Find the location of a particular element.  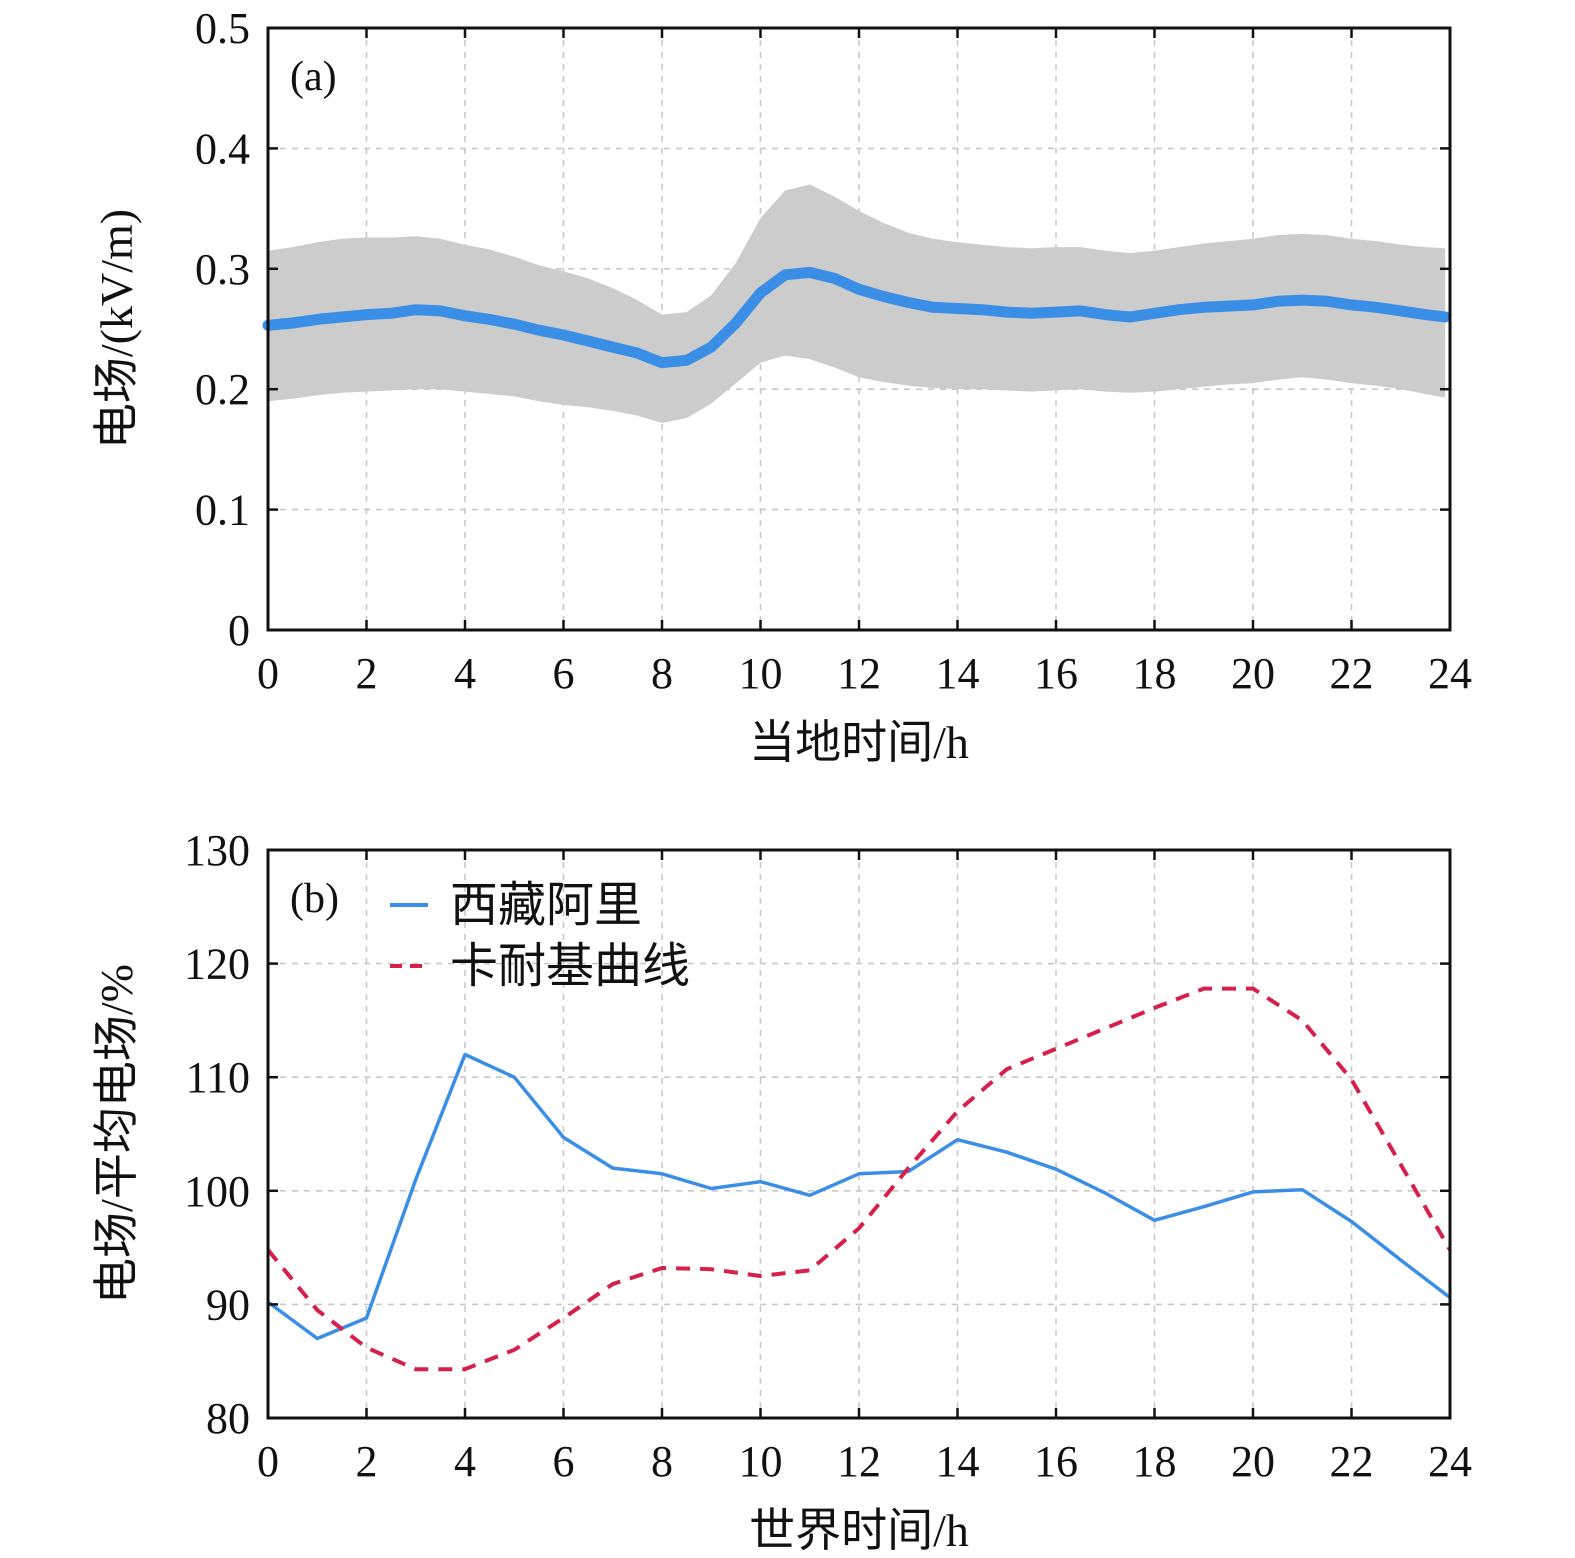

panel-b-label: (b) is located at coordinates (314, 899).